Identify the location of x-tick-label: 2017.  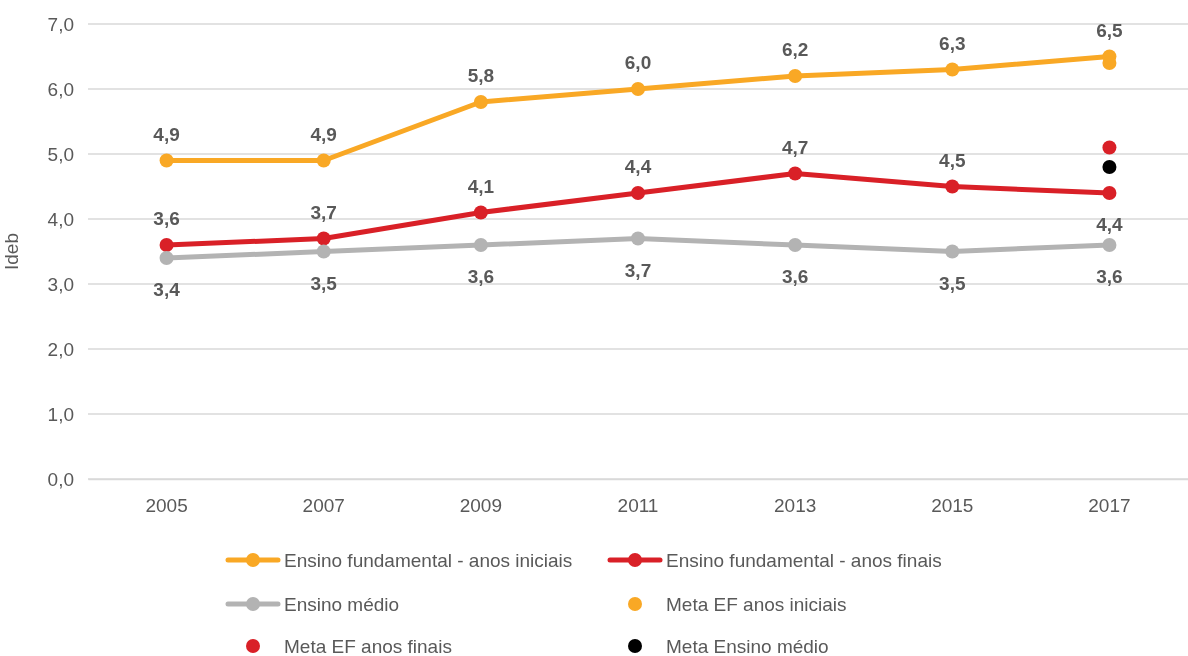
(1109, 506).